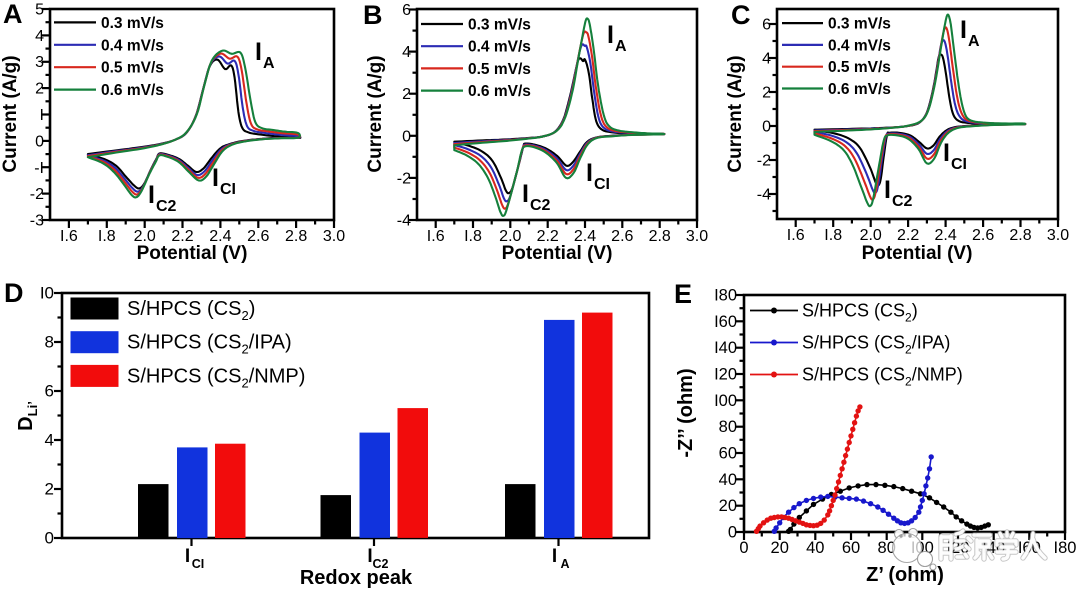  What do you see at coordinates (191, 310) in the screenshot?
I see `svg-text: S/HPCS (CS2)` at bounding box center [191, 310].